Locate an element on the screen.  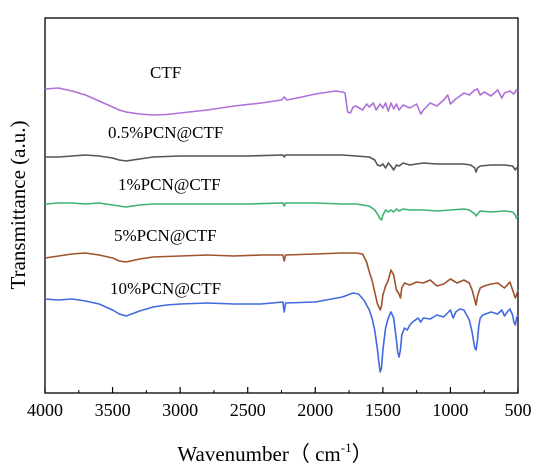
x-tick-label-2500: 2500 is located at coordinates (248, 410).